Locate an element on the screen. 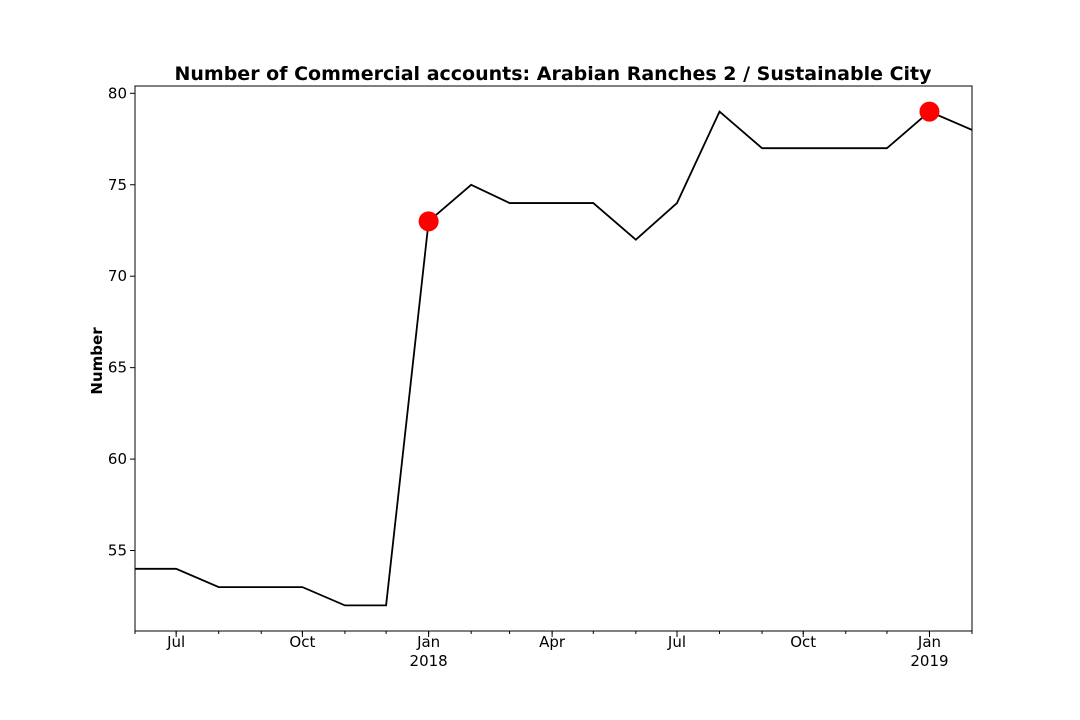  x-tick-year-label: 2018 is located at coordinates (429, 661).